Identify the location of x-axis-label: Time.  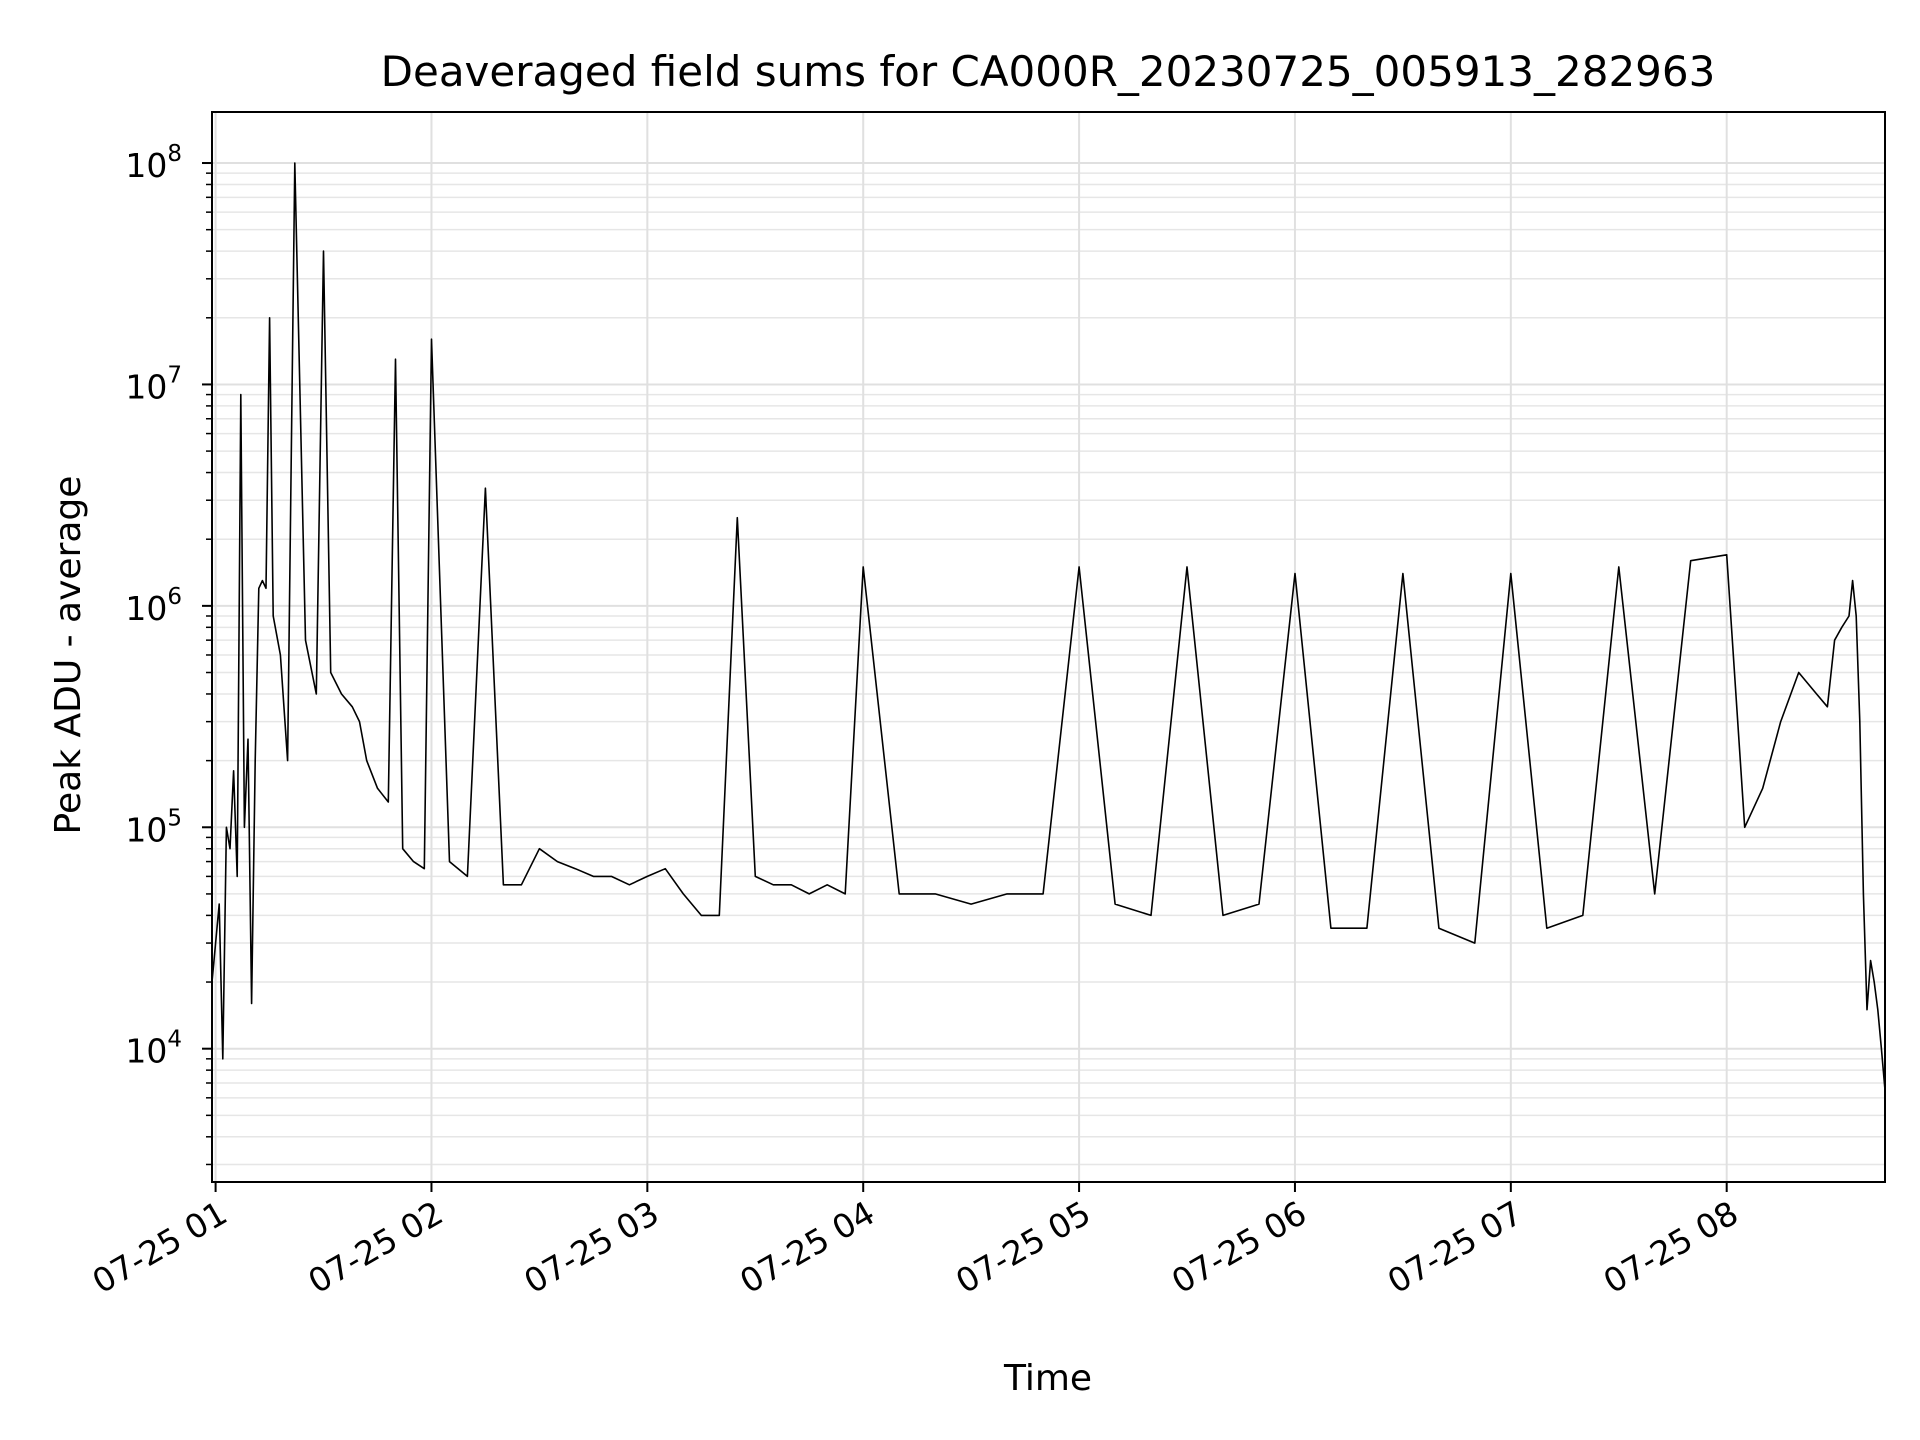
(1047, 1378).